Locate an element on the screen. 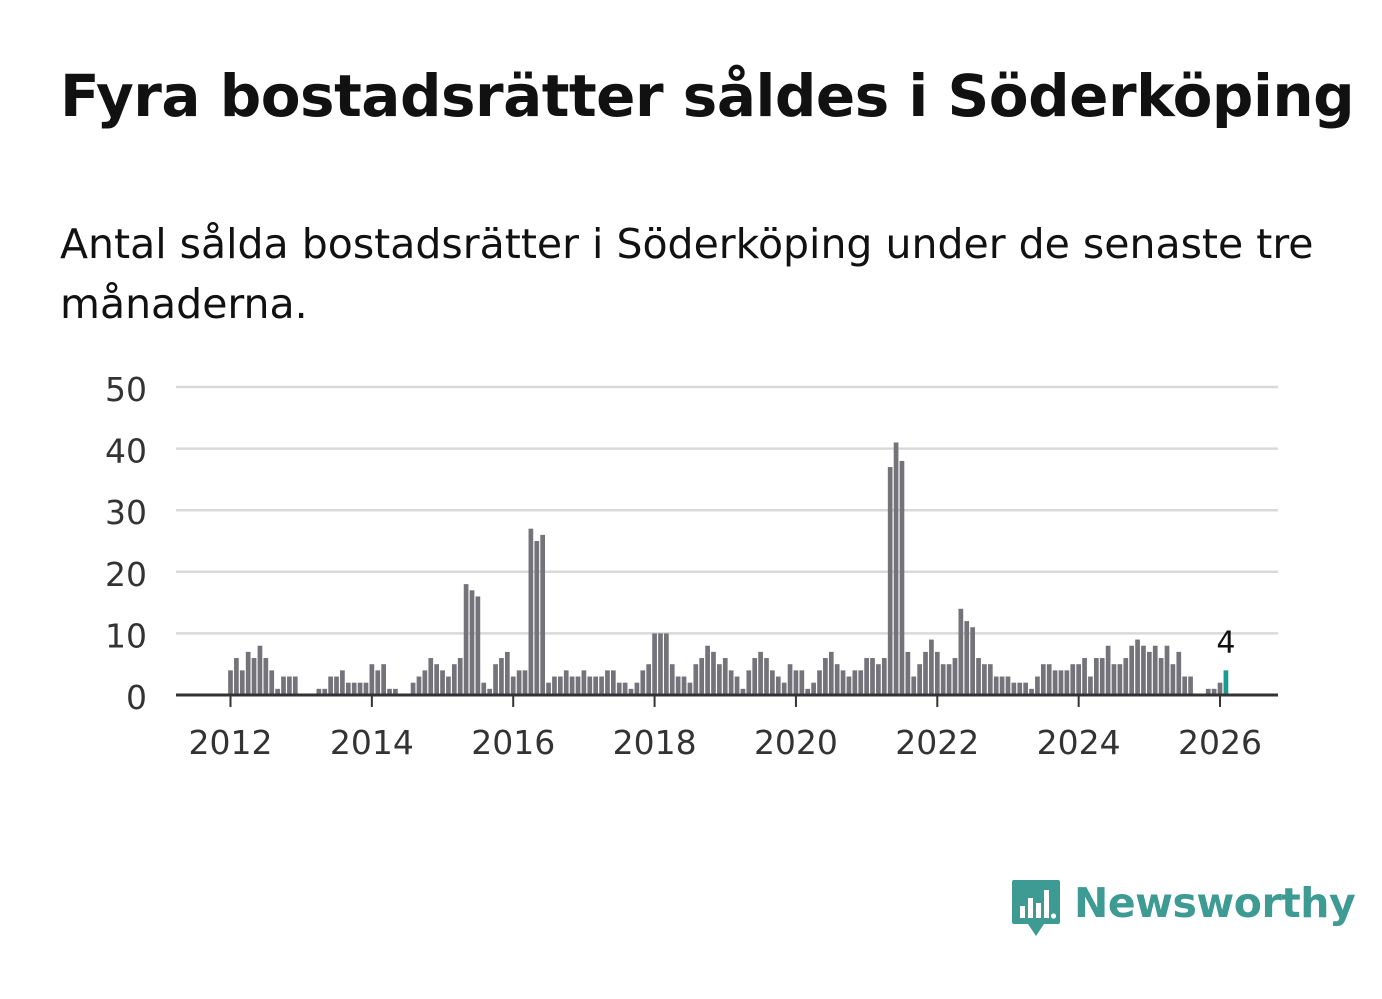  y-tick-label: 20 is located at coordinates (126, 574).